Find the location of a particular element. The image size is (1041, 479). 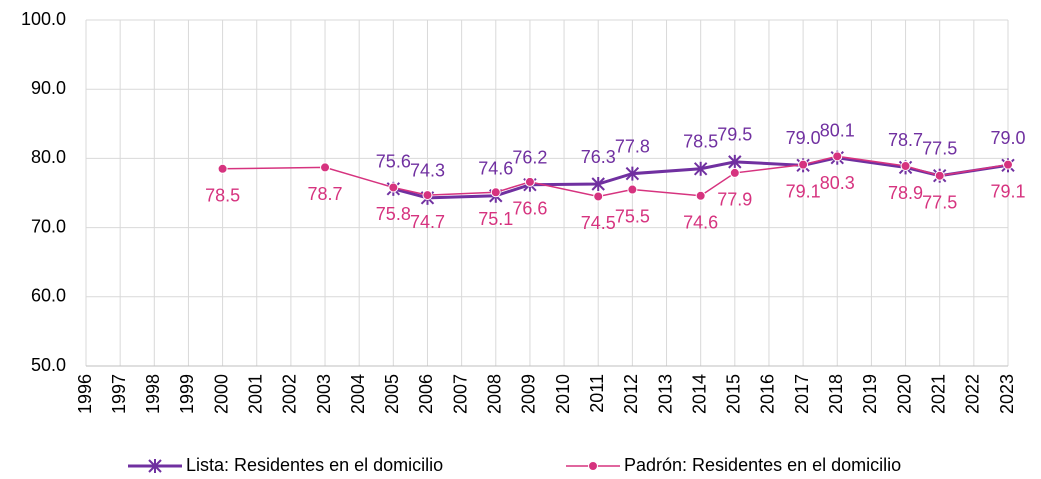

data-label: 75.8 is located at coordinates (393, 214).